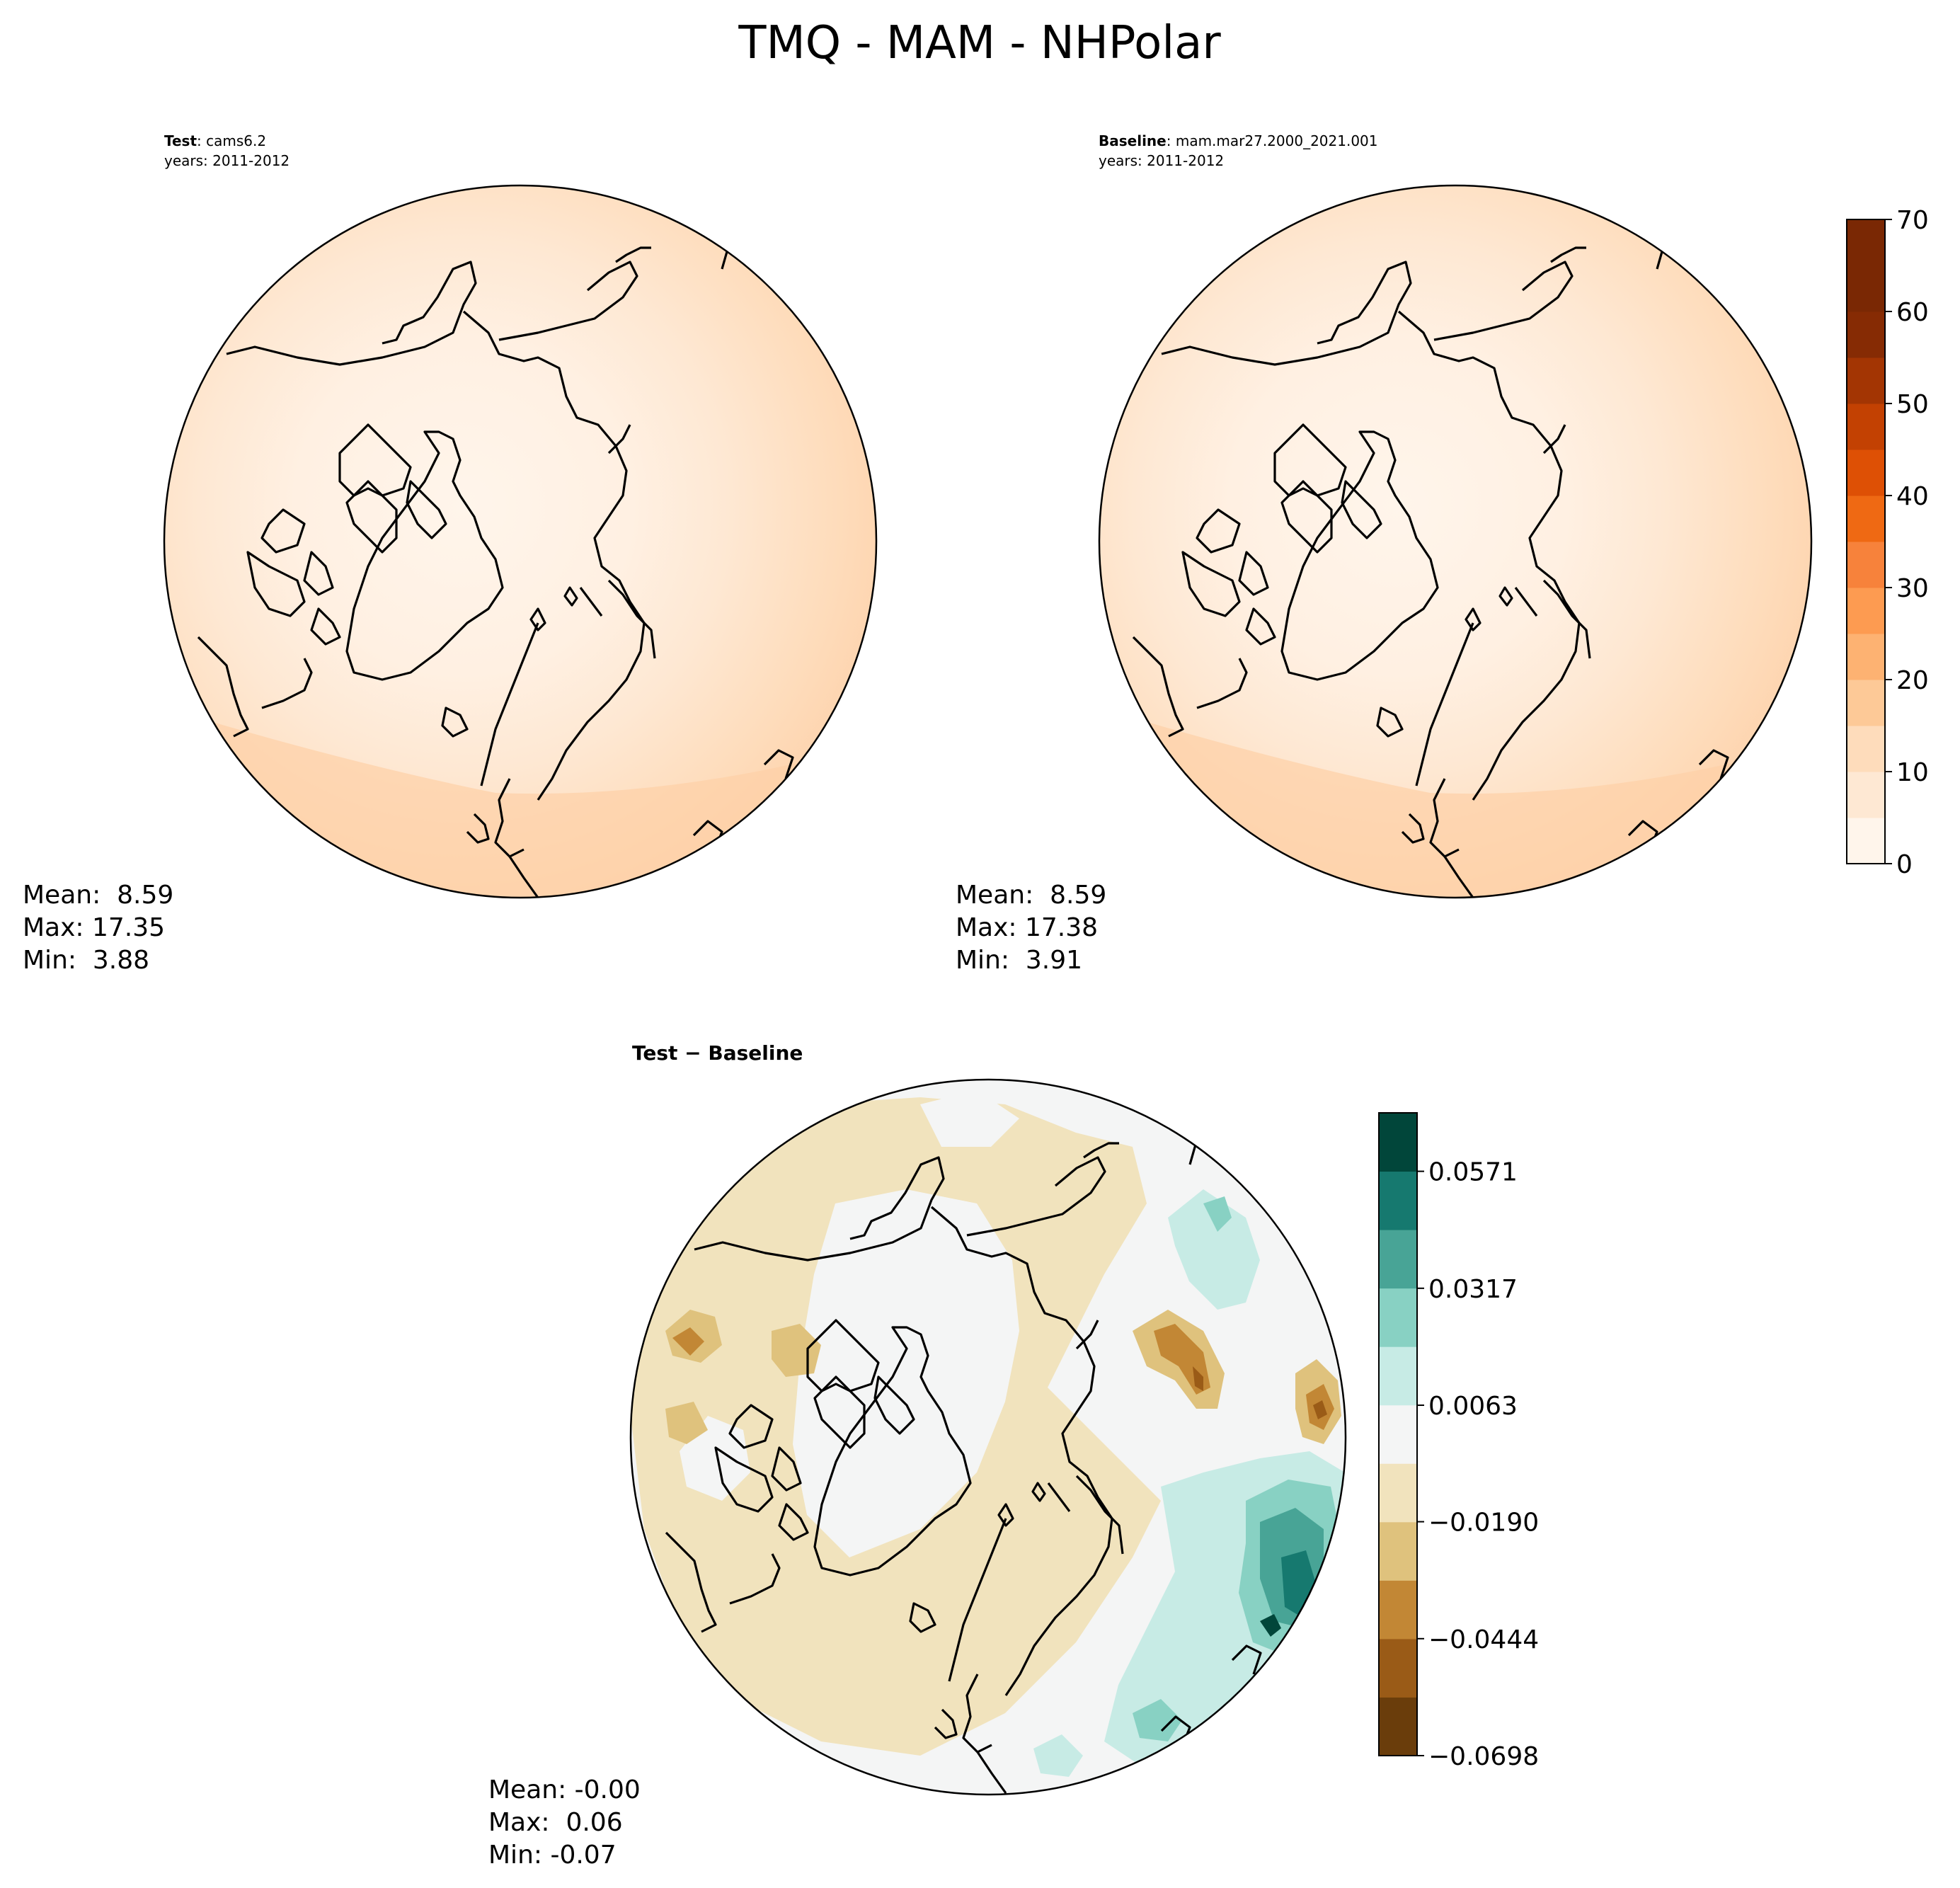 This screenshot has width=1960, height=1888. Describe the element at coordinates (495, 541) in the screenshot. I see `test-coastlines` at that location.